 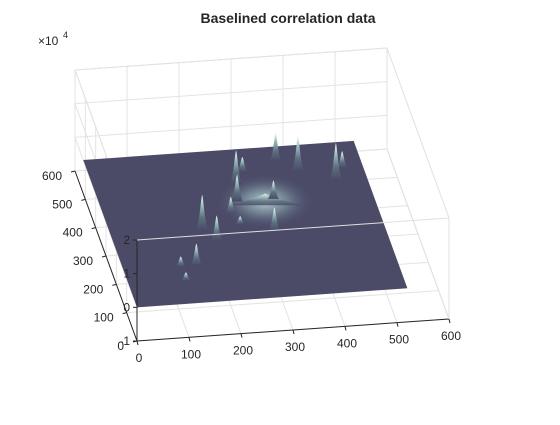 What do you see at coordinates (104, 318) in the screenshot?
I see `y-tick-label: 100` at bounding box center [104, 318].